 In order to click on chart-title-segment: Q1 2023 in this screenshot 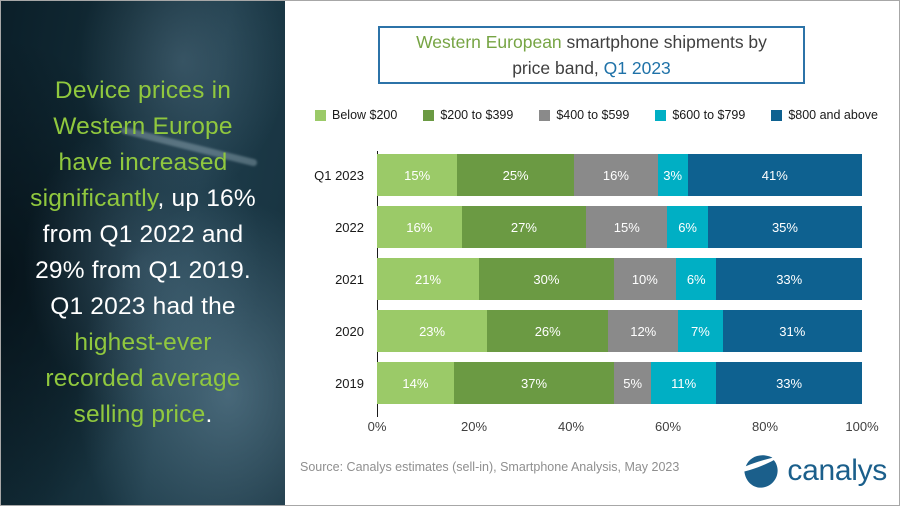, I will do `click(637, 68)`.